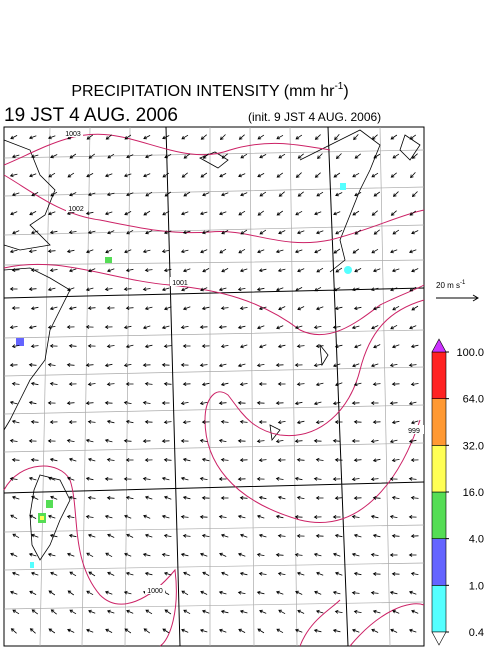 This screenshot has height=655, width=500. What do you see at coordinates (439, 638) in the screenshot?
I see `colorbar-under` at bounding box center [439, 638].